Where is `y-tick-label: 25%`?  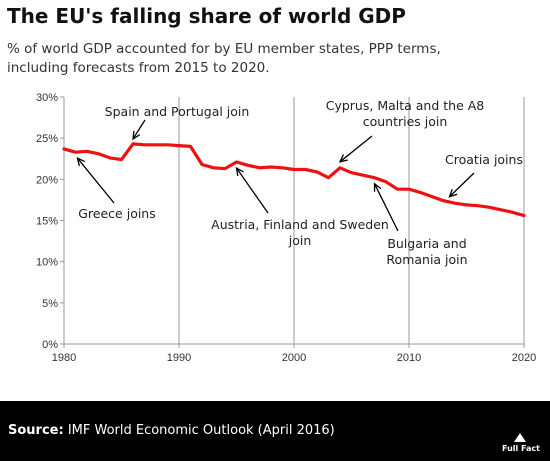 y-tick-label: 25% is located at coordinates (47, 139).